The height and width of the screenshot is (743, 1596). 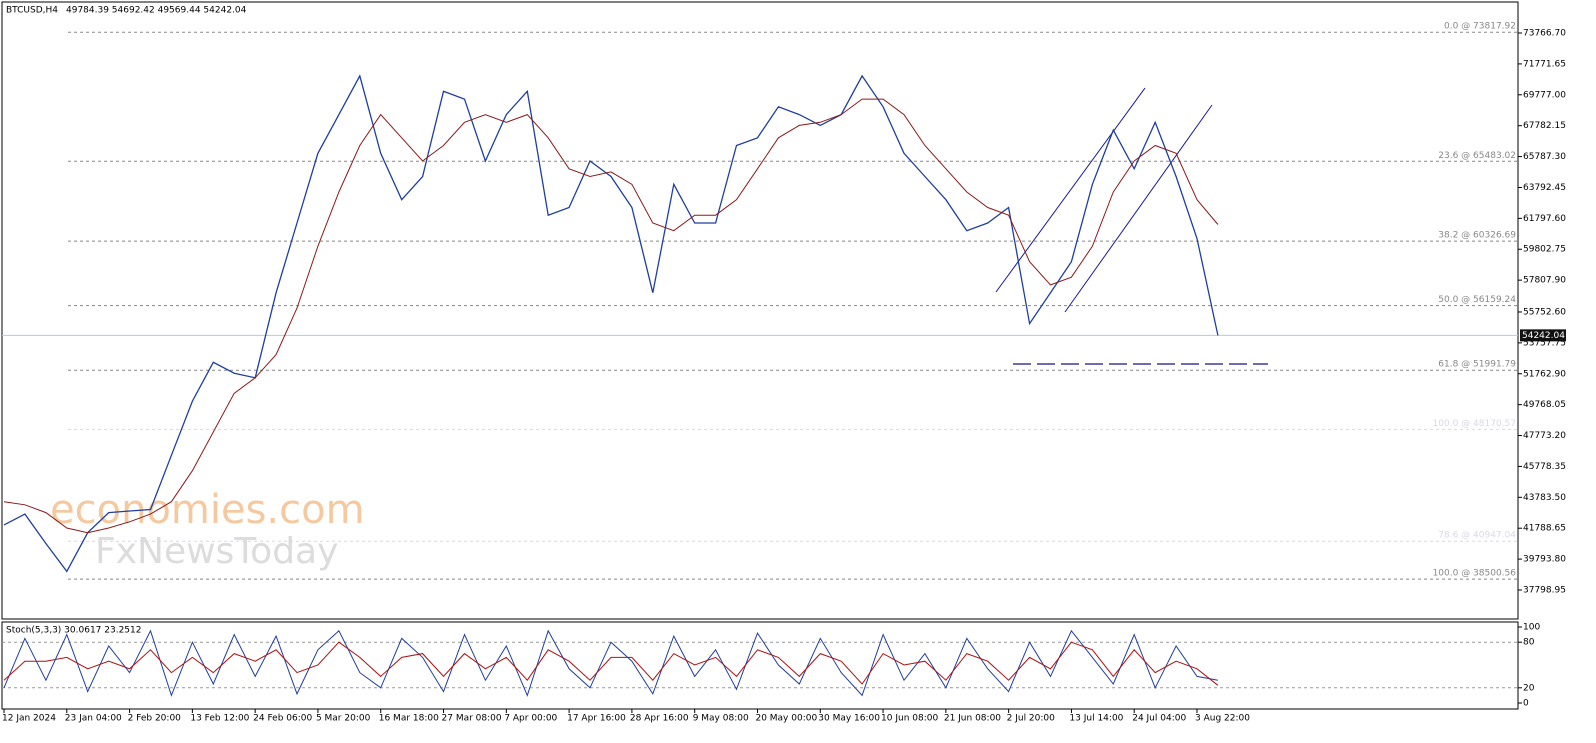 I want to click on x-tick-label: 24 Feb 06:00, so click(x=282, y=719).